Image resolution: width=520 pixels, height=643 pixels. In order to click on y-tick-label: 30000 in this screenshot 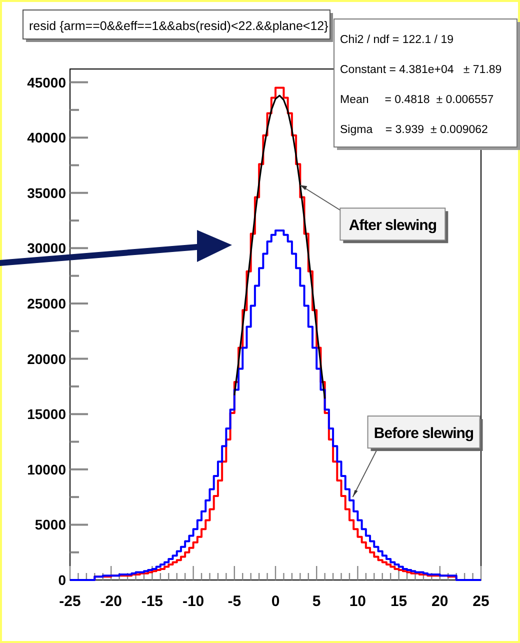, I will do `click(46, 248)`.